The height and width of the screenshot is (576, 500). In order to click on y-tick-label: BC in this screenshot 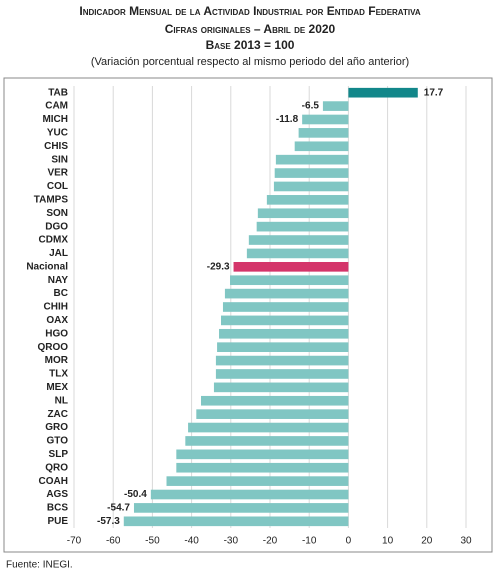, I will do `click(61, 293)`.